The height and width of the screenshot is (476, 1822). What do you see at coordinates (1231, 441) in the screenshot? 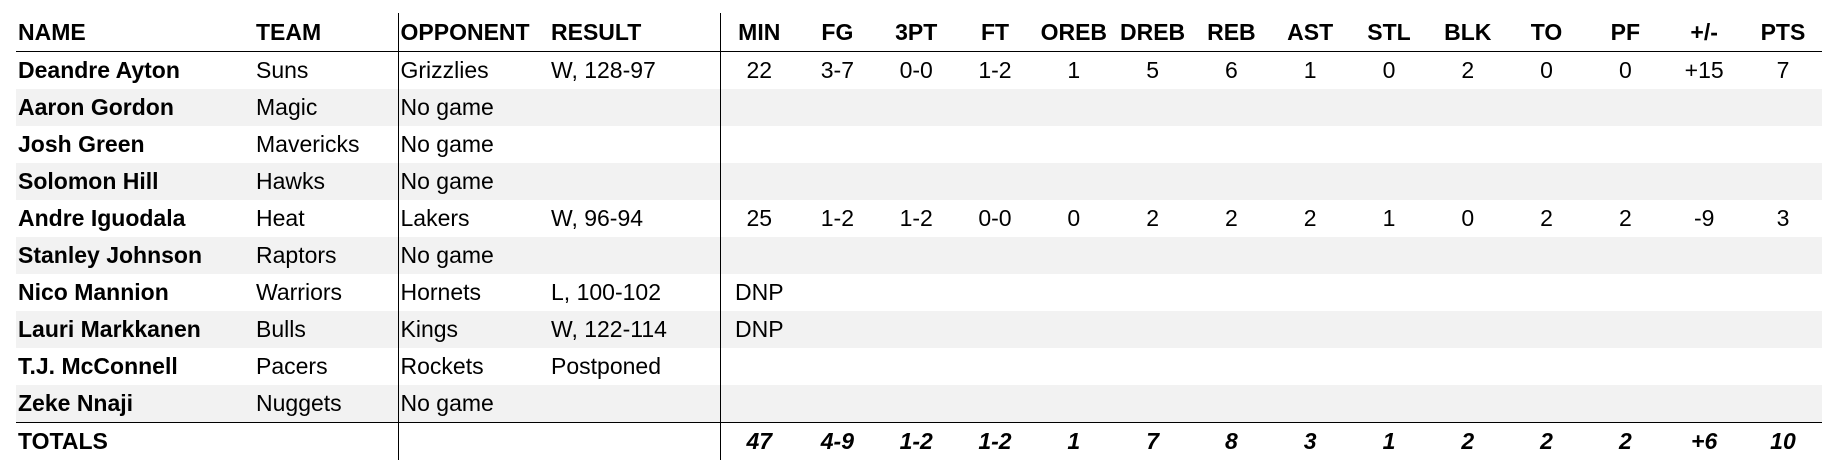
I see `total-stat-cell: 8` at bounding box center [1231, 441].